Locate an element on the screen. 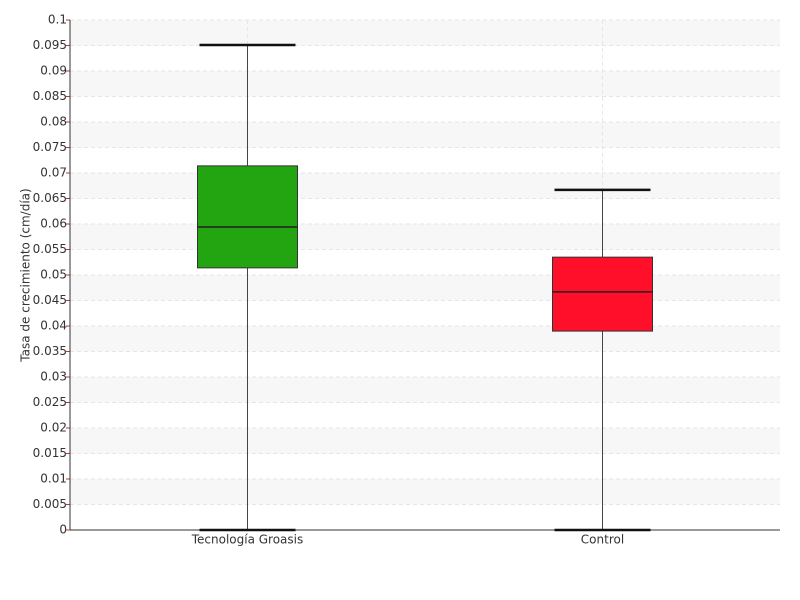  y-tick-label: 0.08 is located at coordinates (53, 122).